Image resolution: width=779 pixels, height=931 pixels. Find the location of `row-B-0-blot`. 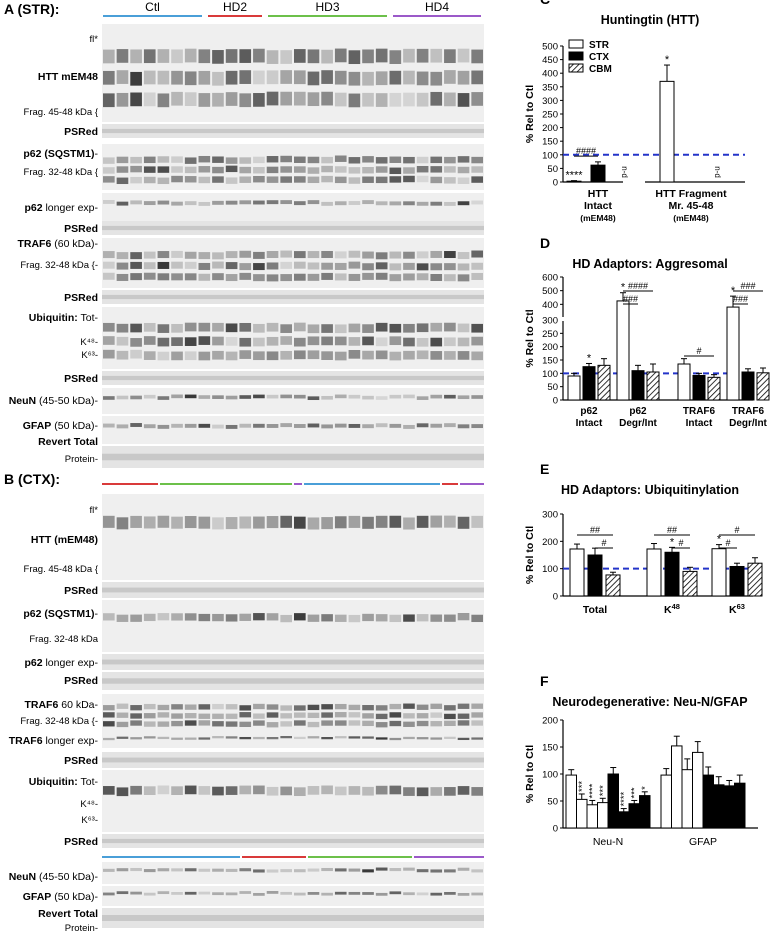

row-B-0-blot is located at coordinates (293, 537).